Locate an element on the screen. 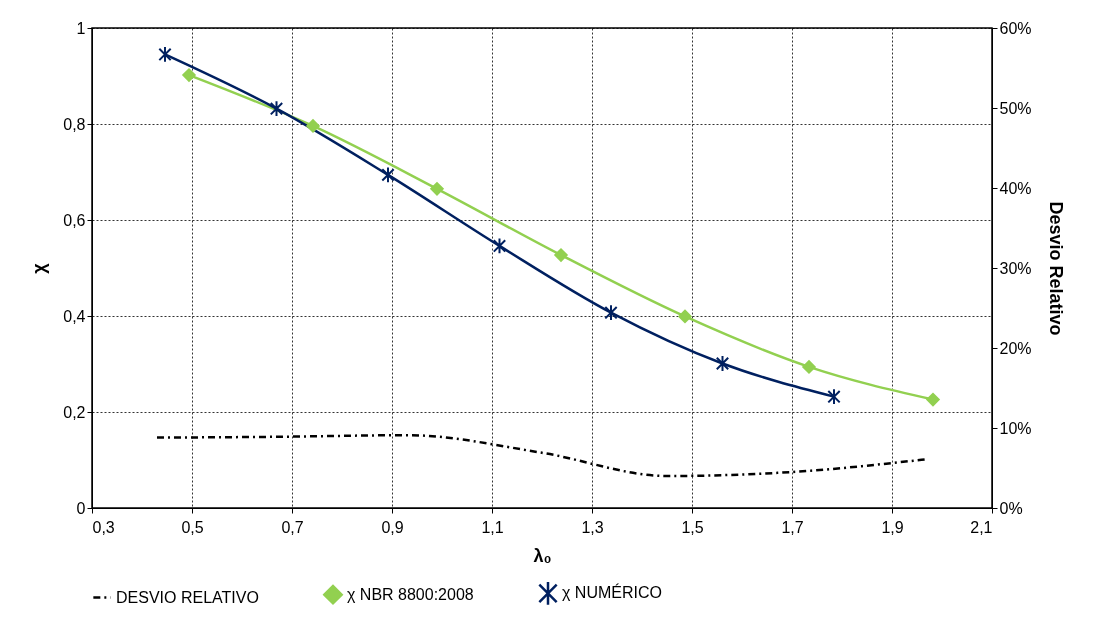  x-tick-label: 1,7 is located at coordinates (792, 527).